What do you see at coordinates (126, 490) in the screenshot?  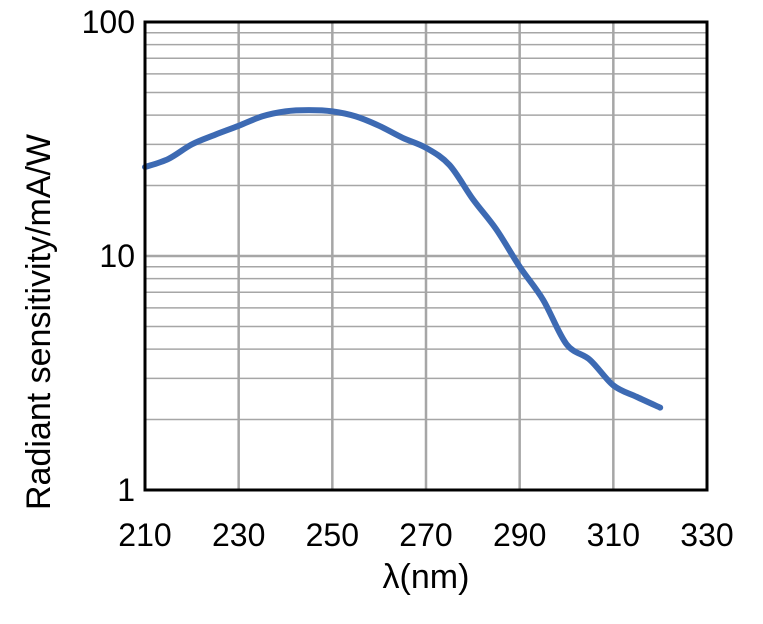 I see `y-tick-label: 1` at bounding box center [126, 490].